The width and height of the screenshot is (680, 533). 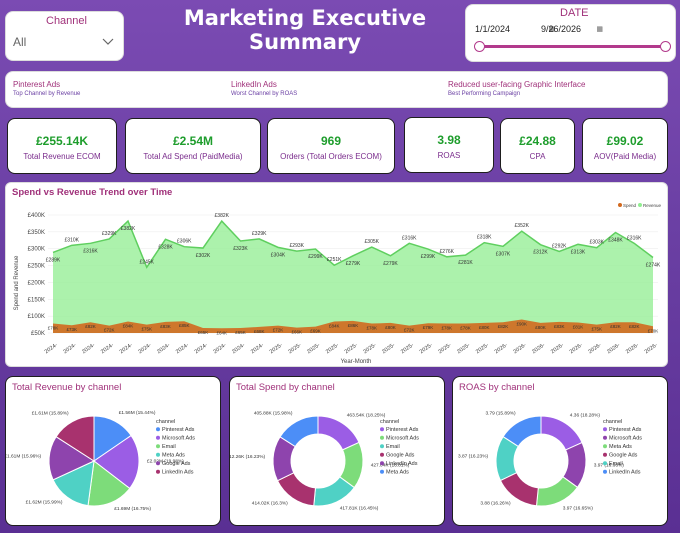 I want to click on spend-donut-title: Total Spend by channel, so click(x=285, y=387).